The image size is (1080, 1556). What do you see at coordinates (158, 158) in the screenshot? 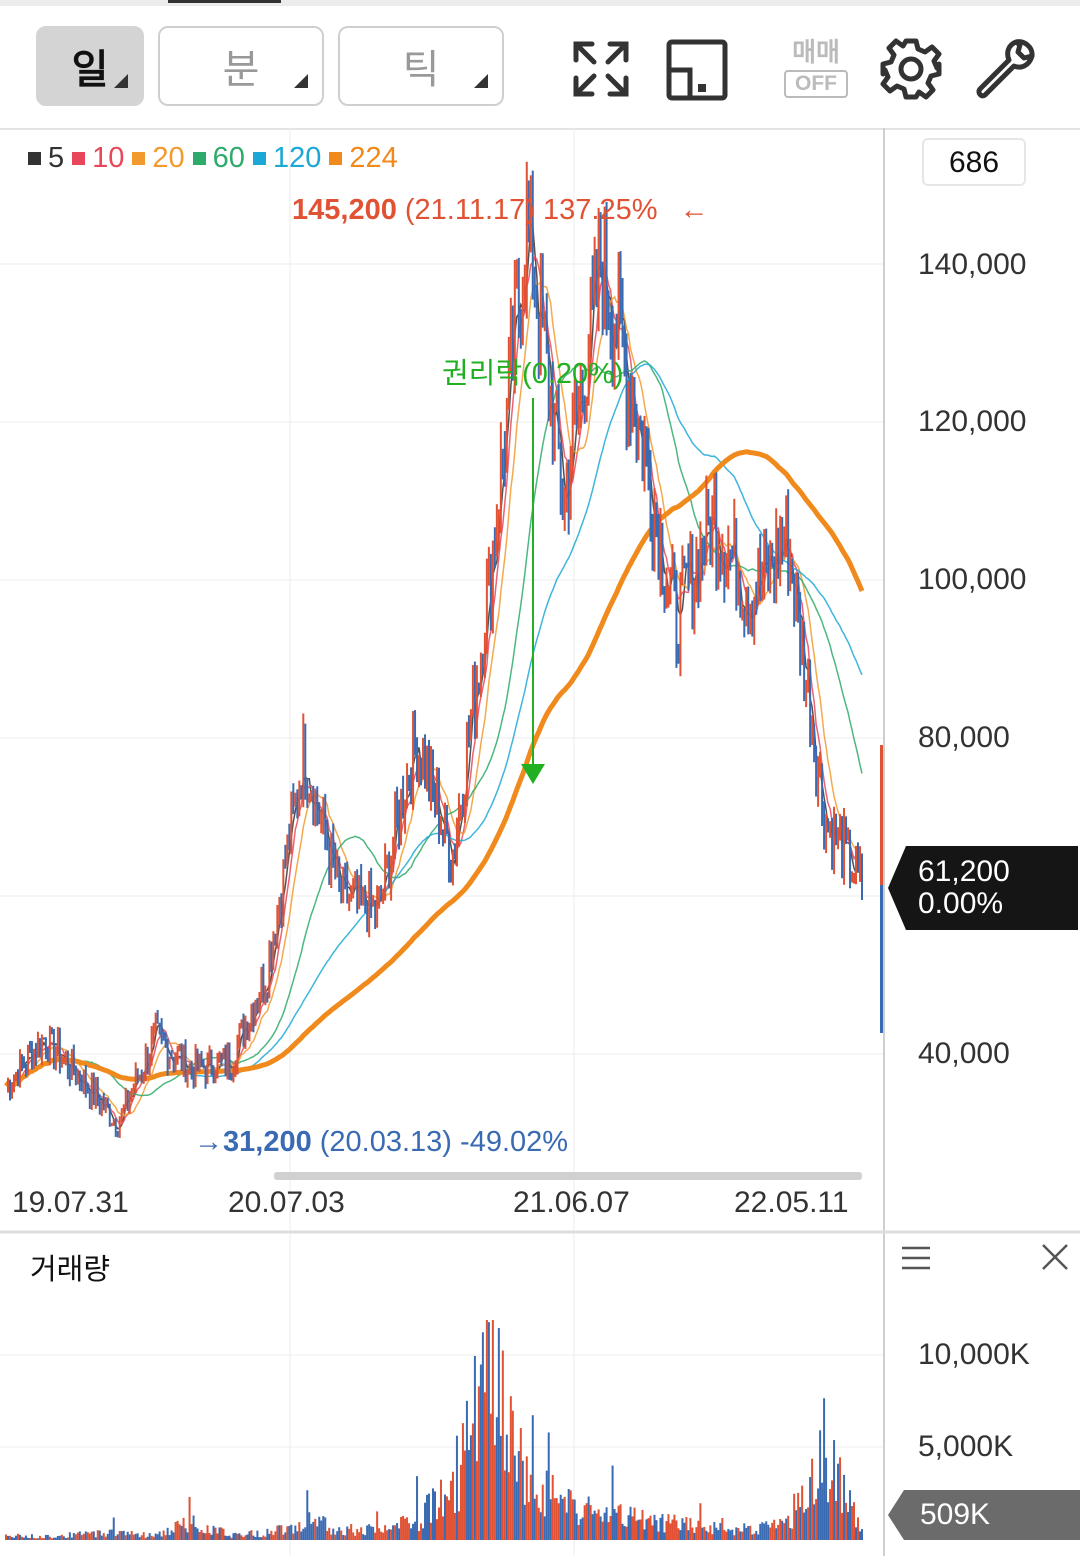
I see `legend-item-20: 20` at bounding box center [158, 158].